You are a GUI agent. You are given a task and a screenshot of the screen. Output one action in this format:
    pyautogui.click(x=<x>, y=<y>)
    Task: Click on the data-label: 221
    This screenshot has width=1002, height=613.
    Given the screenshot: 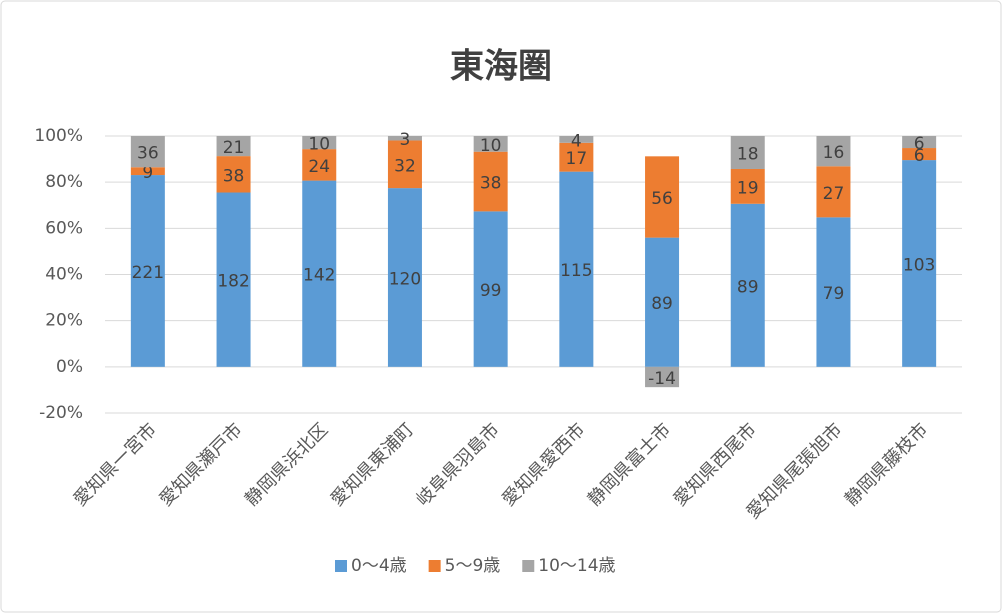 What is the action you would take?
    pyautogui.click(x=148, y=273)
    